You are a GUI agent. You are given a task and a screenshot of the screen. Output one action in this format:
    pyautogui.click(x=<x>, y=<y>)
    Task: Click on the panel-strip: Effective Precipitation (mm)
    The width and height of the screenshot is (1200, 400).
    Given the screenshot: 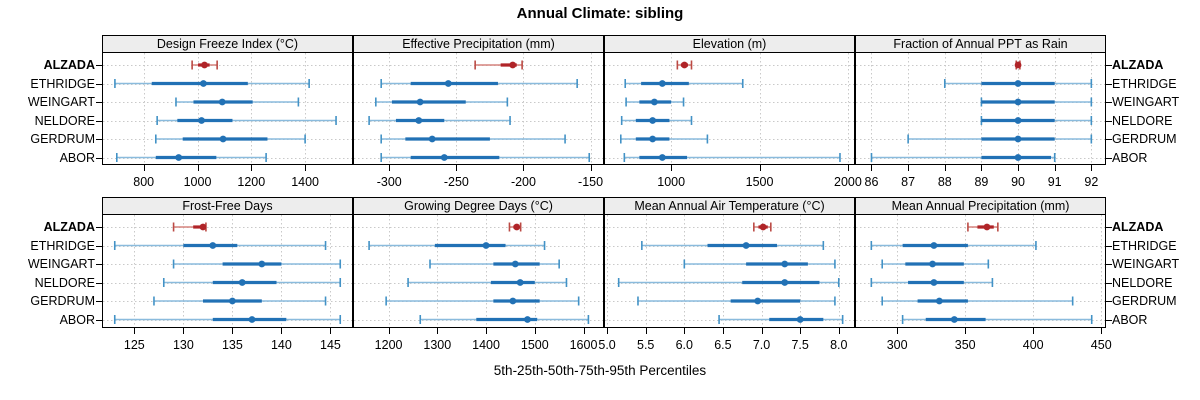 What is the action you would take?
    pyautogui.click(x=478, y=43)
    